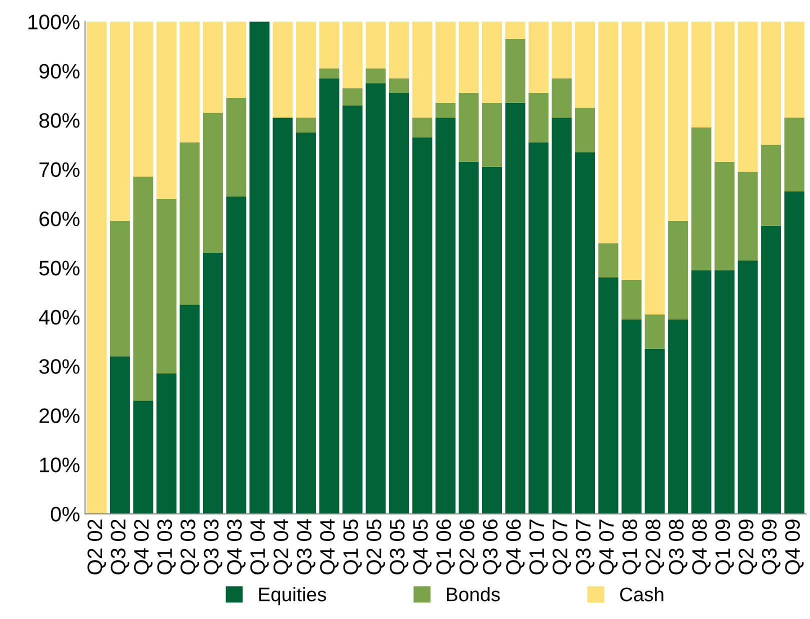 The image size is (810, 619). What do you see at coordinates (399, 547) in the screenshot?
I see `x-tick-label: Q3 05` at bounding box center [399, 547].